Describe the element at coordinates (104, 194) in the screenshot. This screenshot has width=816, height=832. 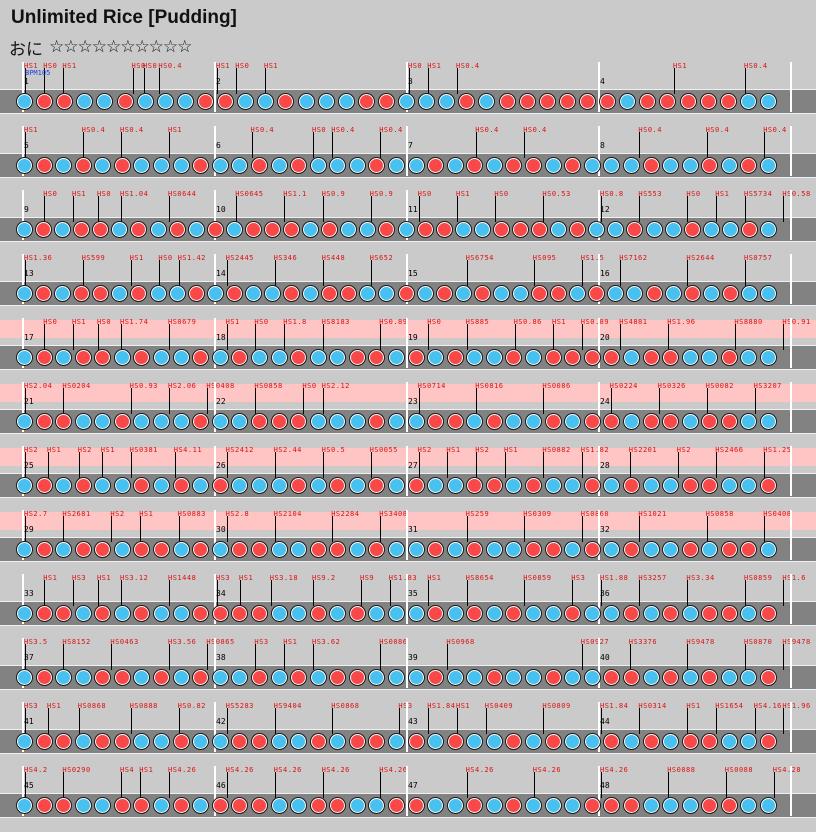
I see `scroll-speed-label: HS0` at that location.